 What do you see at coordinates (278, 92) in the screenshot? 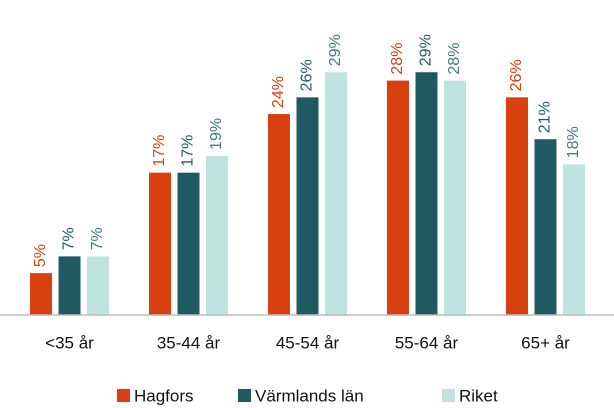
I see `value-label: 24%` at bounding box center [278, 92].